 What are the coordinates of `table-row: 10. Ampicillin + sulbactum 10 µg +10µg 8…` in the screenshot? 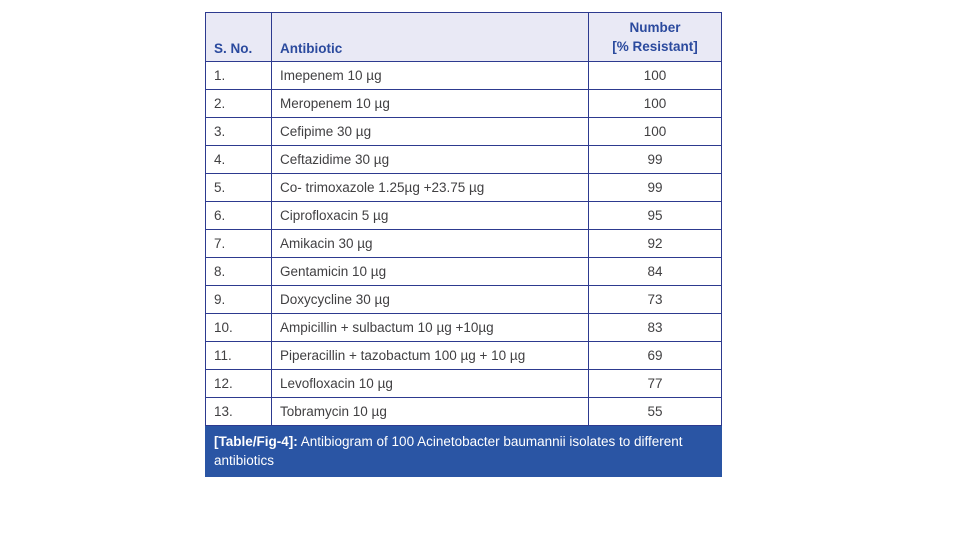 It's located at (463, 327).